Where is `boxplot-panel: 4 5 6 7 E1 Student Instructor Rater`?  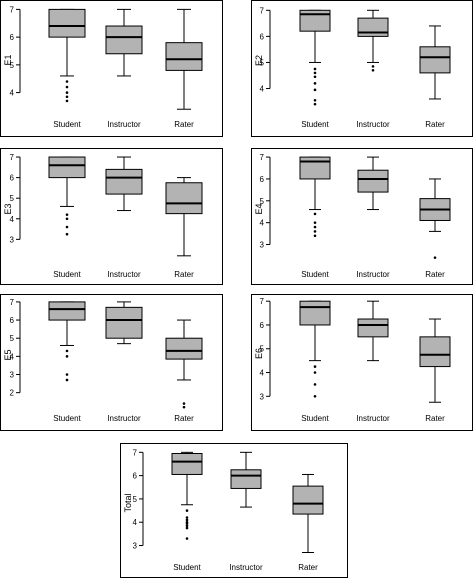 boxplot-panel: 4 5 6 7 E1 Student Instructor Rater is located at coordinates (111, 68).